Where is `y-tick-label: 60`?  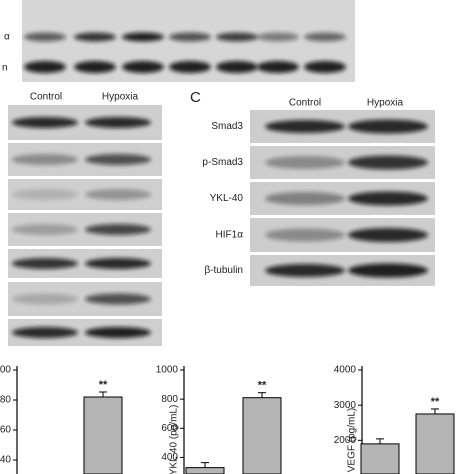 y-tick-label: 60 is located at coordinates (5, 430).